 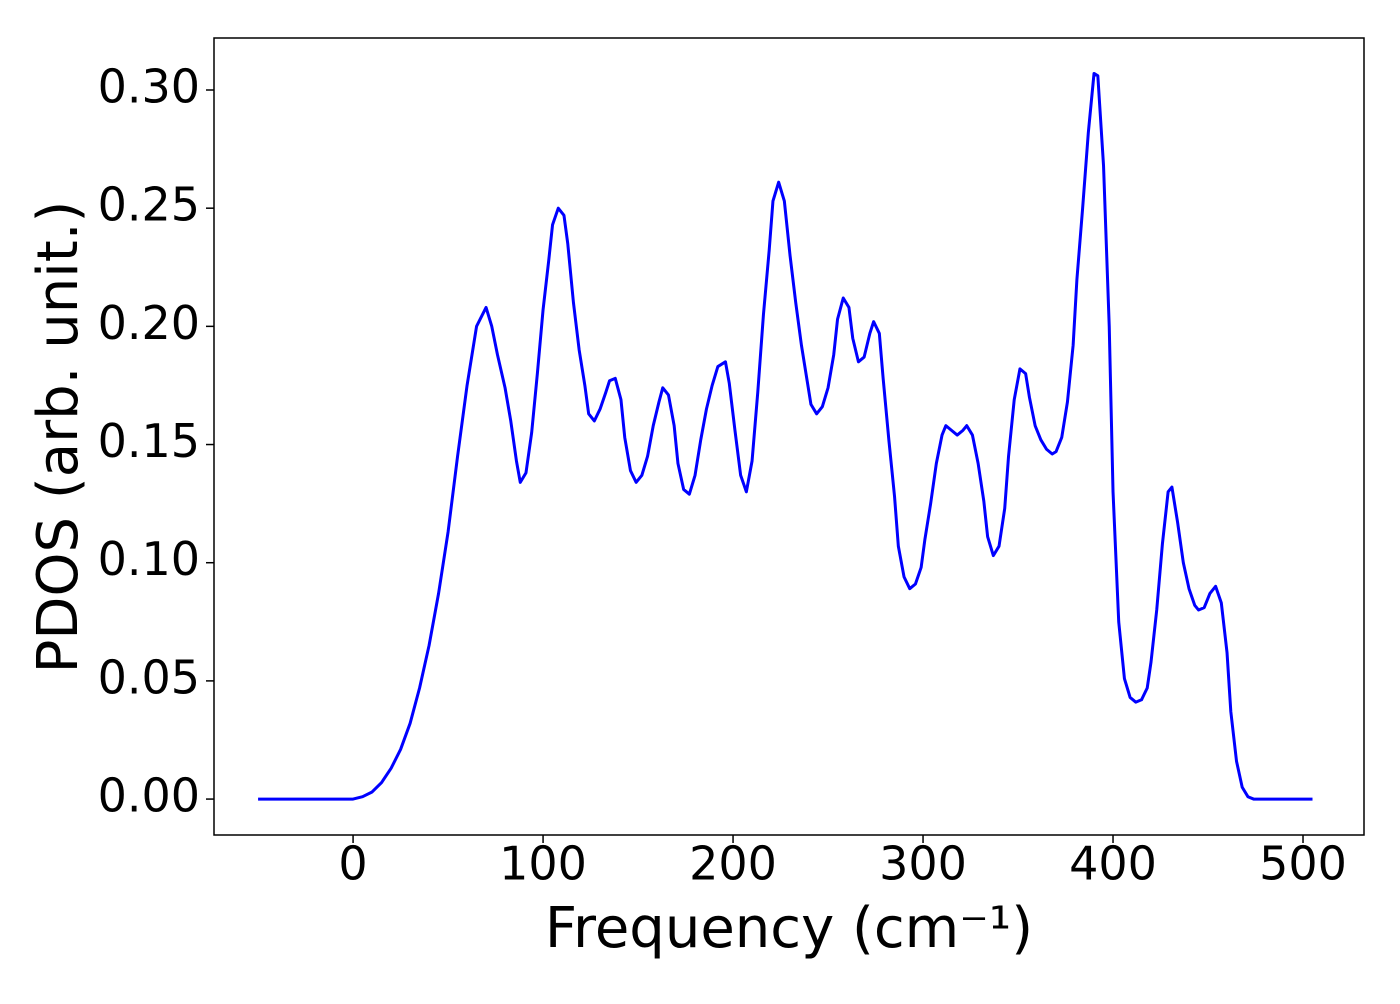 I want to click on x-tick-label: 100, so click(x=543, y=864).